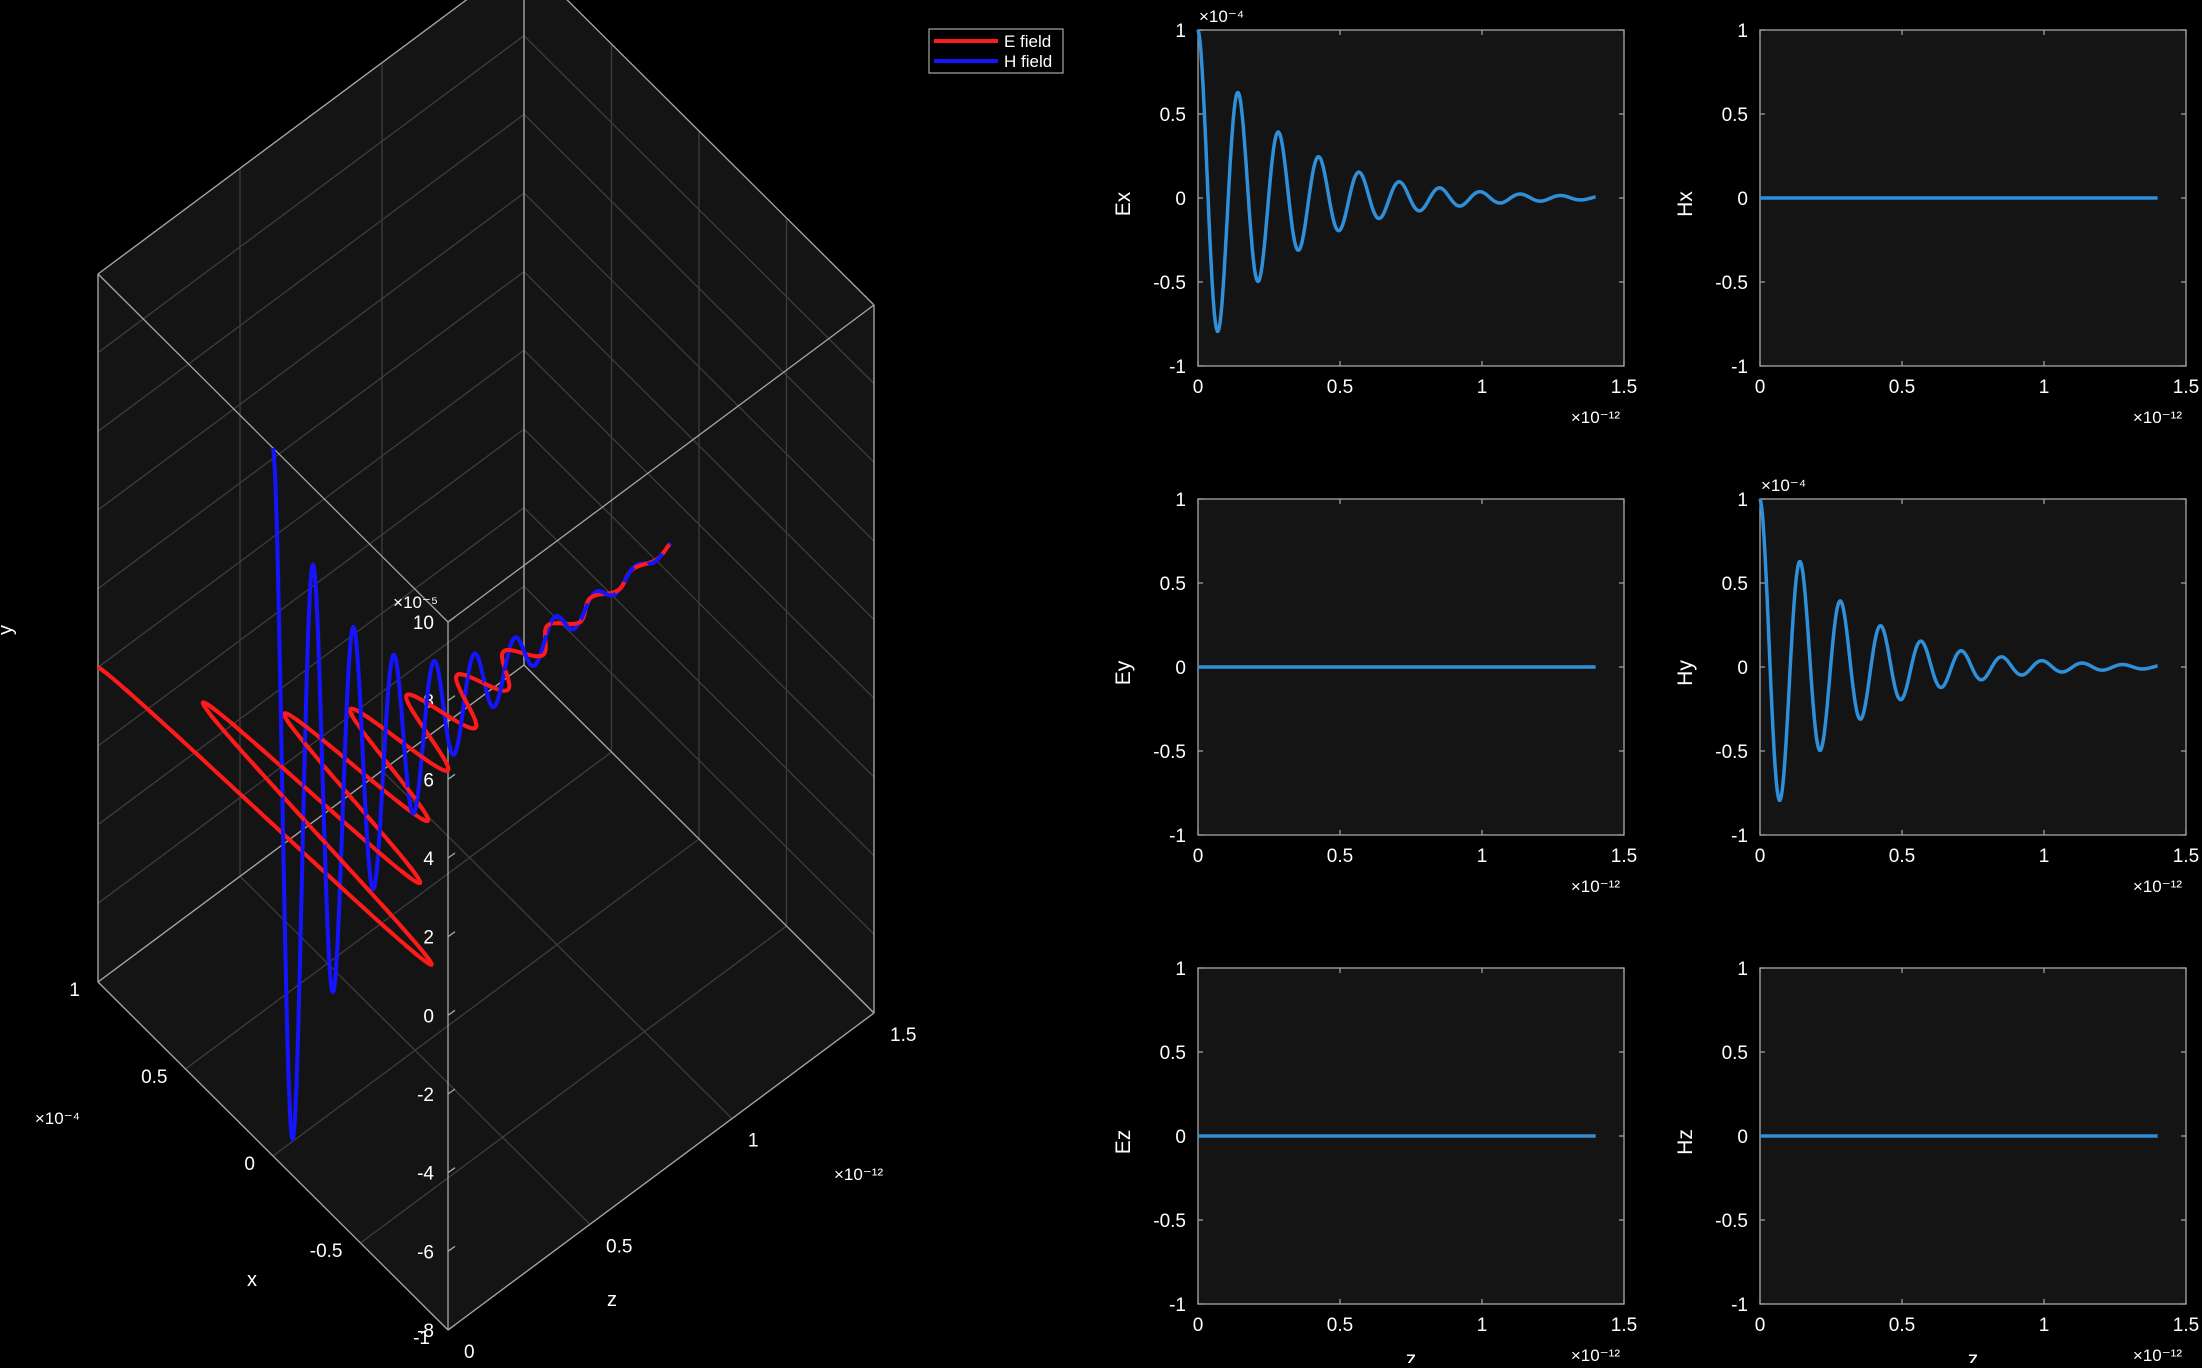 The width and height of the screenshot is (2202, 1368). I want to click on y-tick-label: -2, so click(425, 1095).